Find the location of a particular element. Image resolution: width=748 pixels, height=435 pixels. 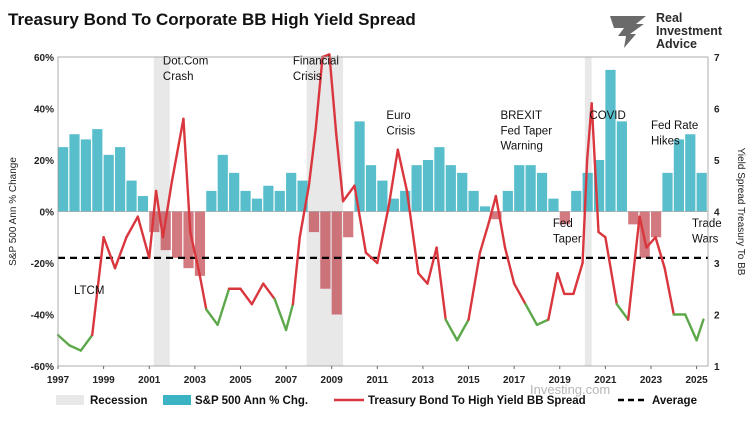

annotation-12: Fed is located at coordinates (563, 224).